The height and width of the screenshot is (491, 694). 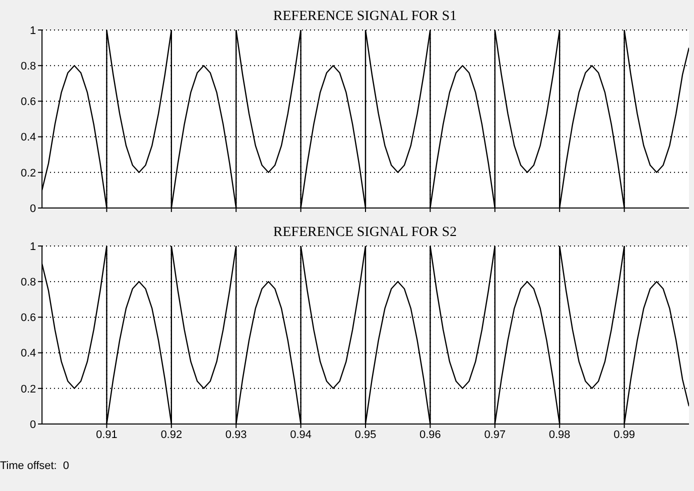 What do you see at coordinates (430, 434) in the screenshot?
I see `x-tick-label: 0.96` at bounding box center [430, 434].